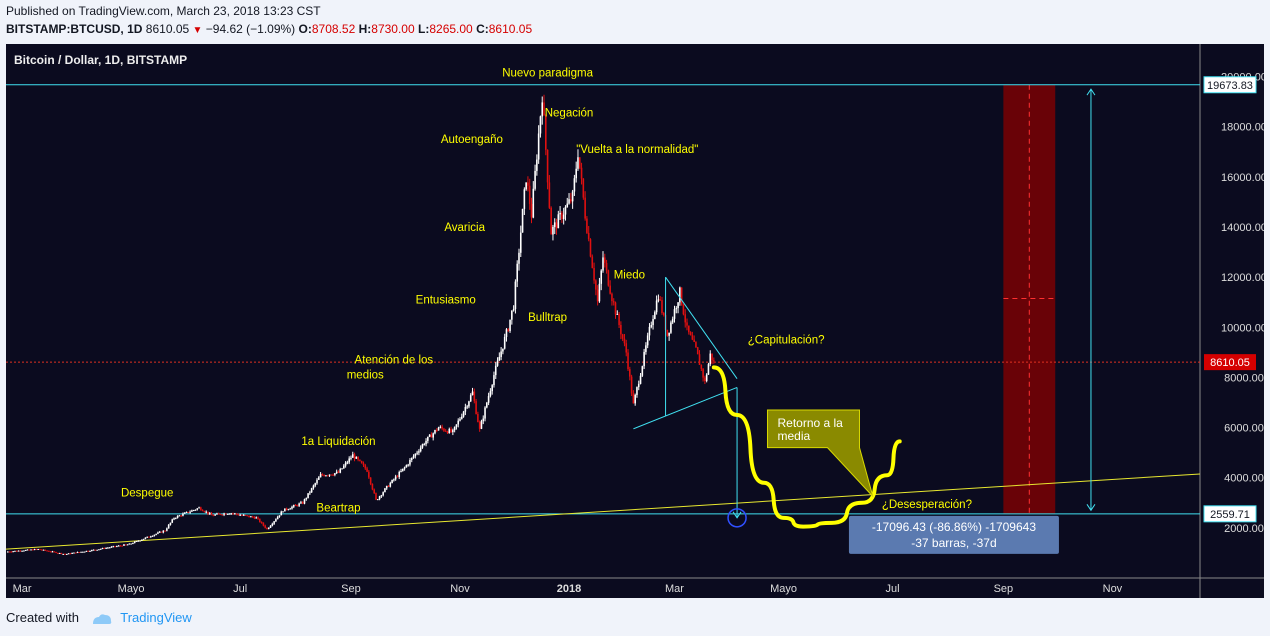 The image size is (1270, 636). Describe the element at coordinates (1230, 514) in the screenshot. I see `lower-level-line-tag` at that location.